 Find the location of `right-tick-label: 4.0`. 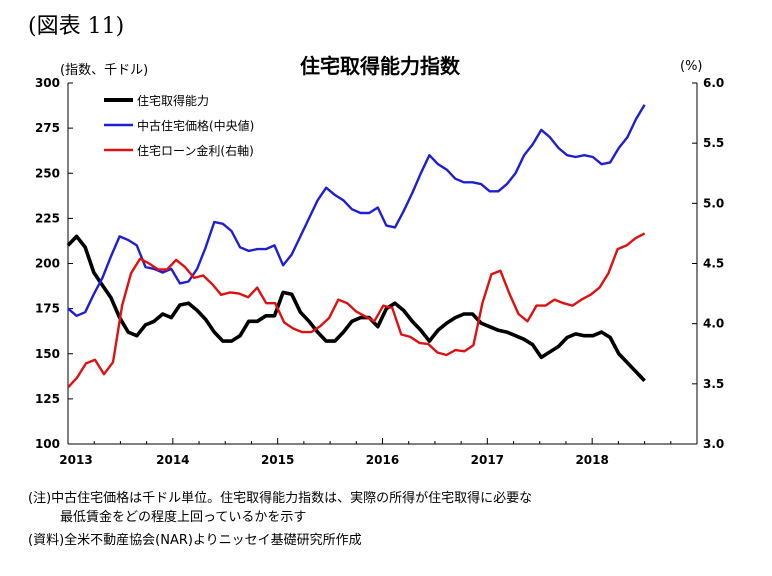

right-tick-label: 4.0 is located at coordinates (713, 324).